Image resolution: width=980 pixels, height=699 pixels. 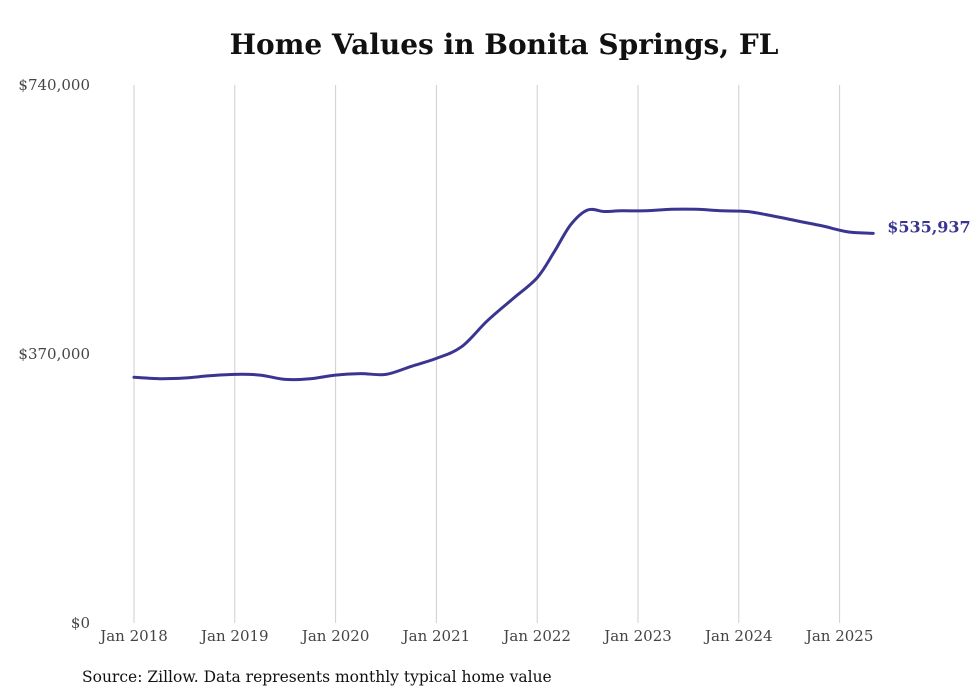 I want to click on y-tick-label: $370,000, so click(x=54, y=354).